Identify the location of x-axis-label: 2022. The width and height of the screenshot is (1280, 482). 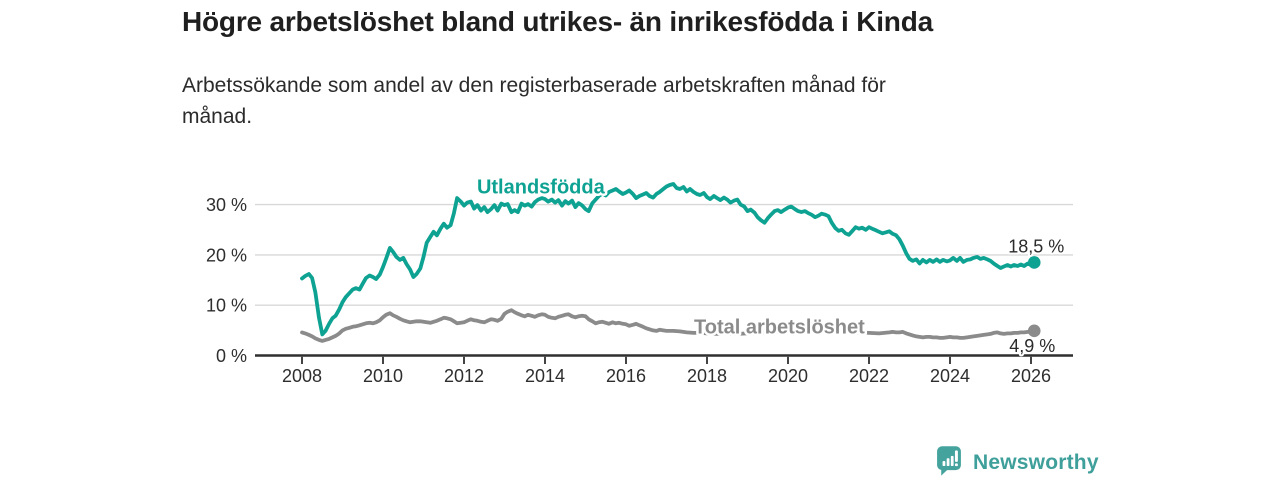
(869, 376).